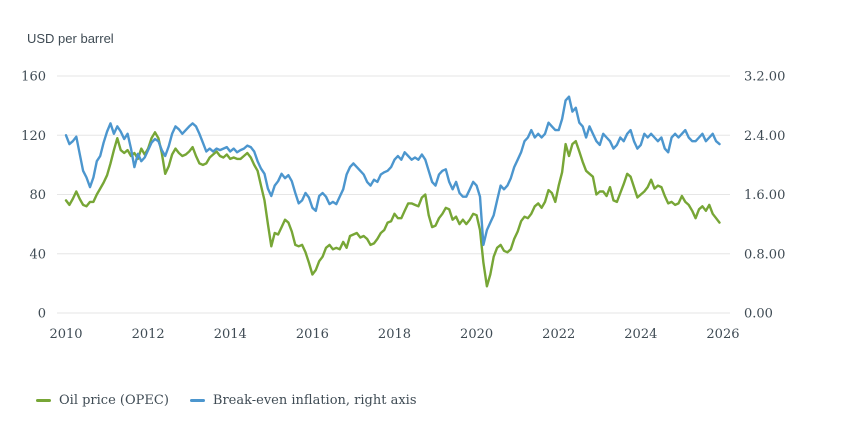 This screenshot has height=444, width=853. Describe the element at coordinates (758, 314) in the screenshot. I see `y-axis-right-tick-label: 0.00` at that location.